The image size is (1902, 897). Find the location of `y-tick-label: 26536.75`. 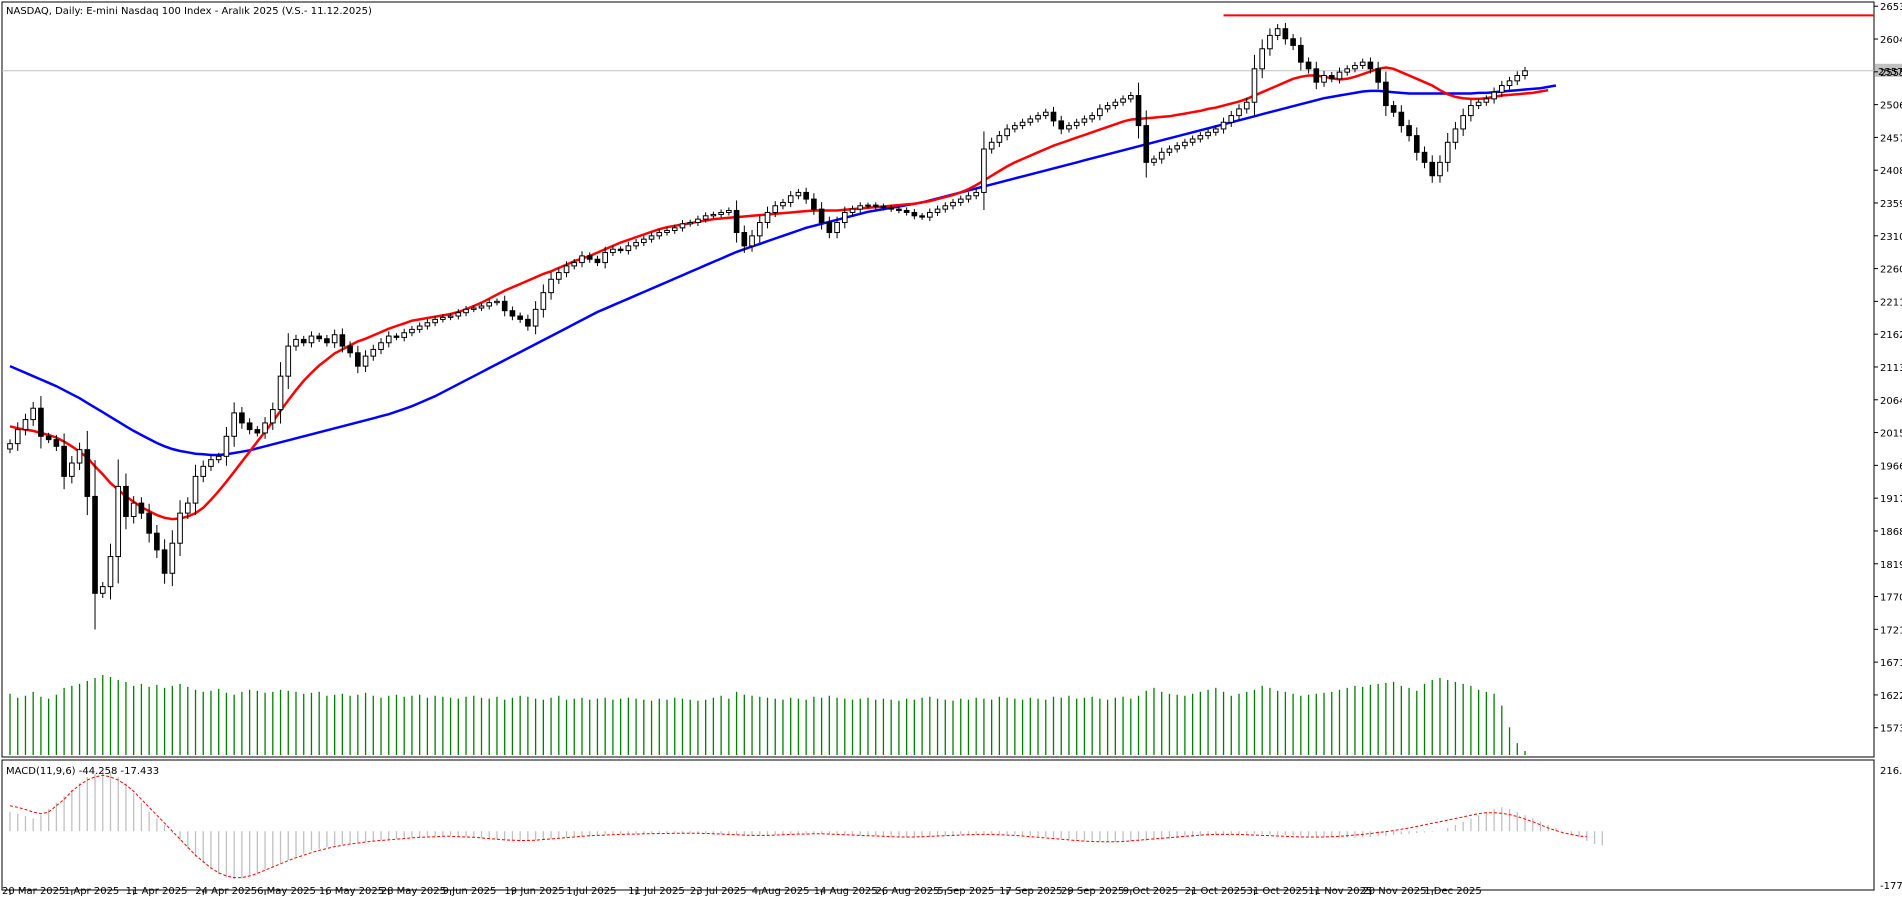

y-tick-label: 26536.75 is located at coordinates (1891, 7).